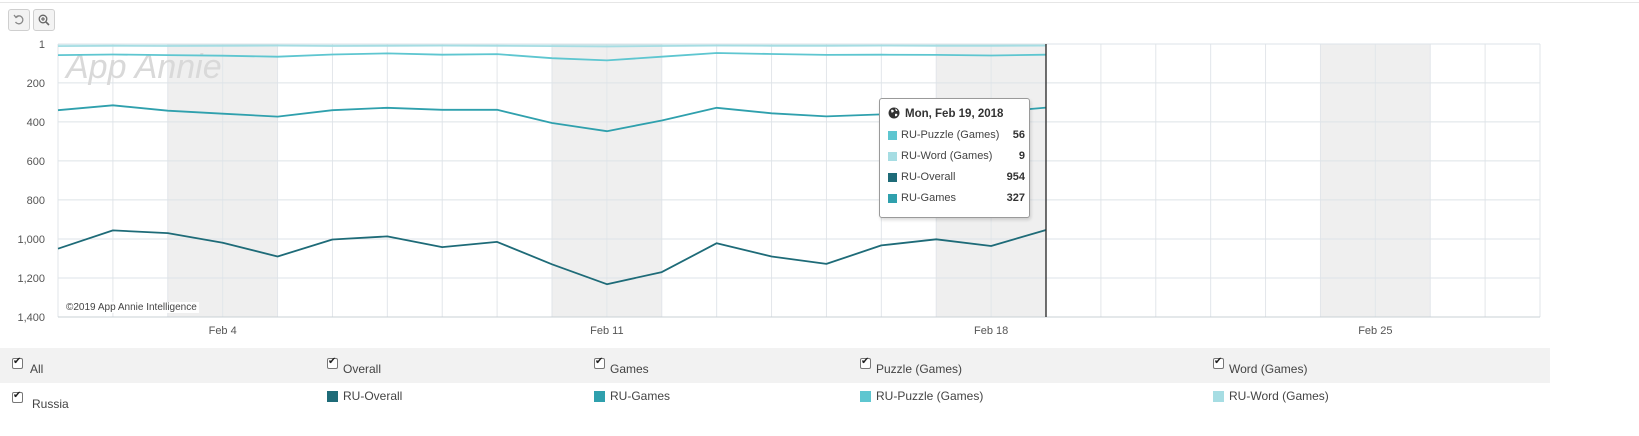 Image resolution: width=1639 pixels, height=436 pixels. I want to click on legend-swatch-ru-overall, so click(332, 396).